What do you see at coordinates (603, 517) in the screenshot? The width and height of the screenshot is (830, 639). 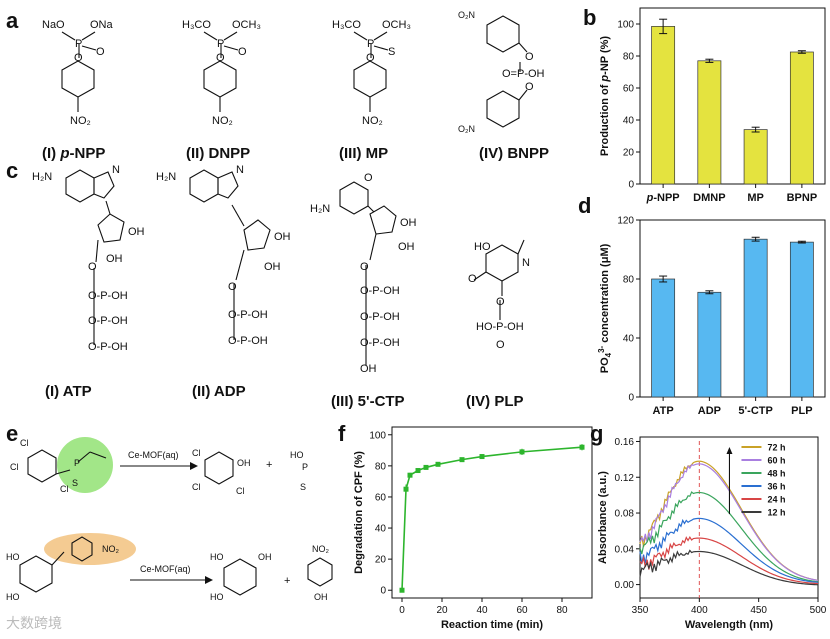 I see `y-axis-label: Absorbance (a.u.)` at bounding box center [603, 517].